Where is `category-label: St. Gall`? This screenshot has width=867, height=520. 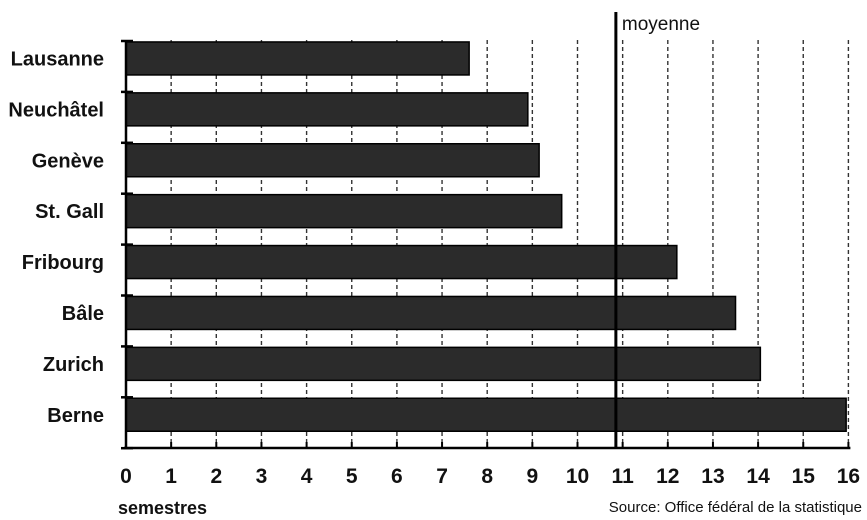
category-label: St. Gall is located at coordinates (69, 212).